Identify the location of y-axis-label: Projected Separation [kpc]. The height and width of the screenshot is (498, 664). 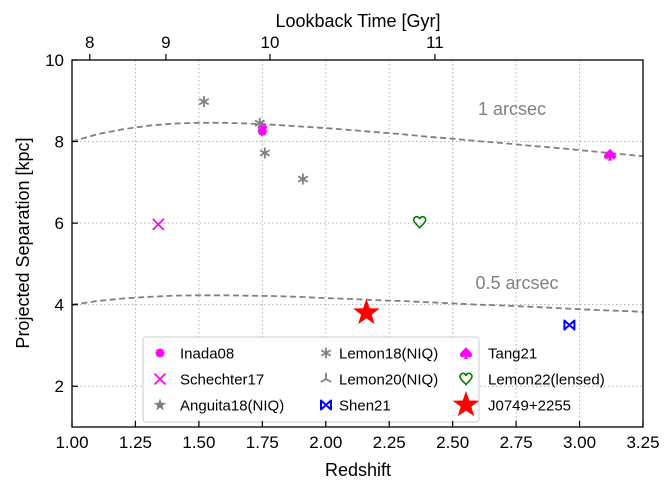
(23, 242).